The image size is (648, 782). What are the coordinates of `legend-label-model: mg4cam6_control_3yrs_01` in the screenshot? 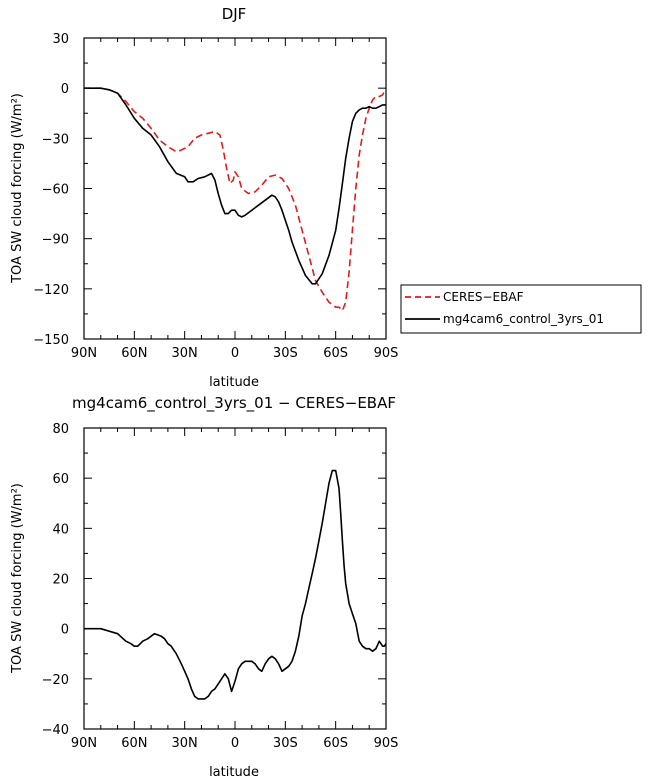 It's located at (523, 319).